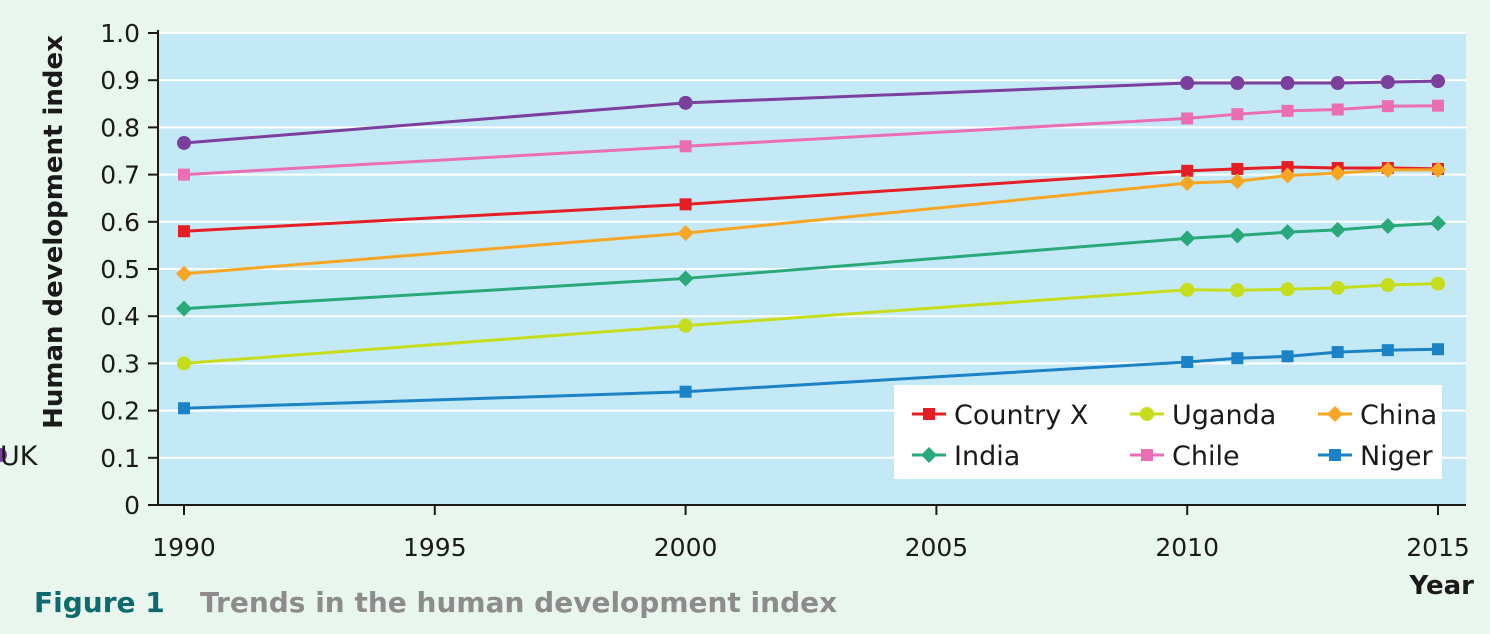 The height and width of the screenshot is (634, 1490). What do you see at coordinates (1147, 414) in the screenshot?
I see `legend-marker-uganda` at bounding box center [1147, 414].